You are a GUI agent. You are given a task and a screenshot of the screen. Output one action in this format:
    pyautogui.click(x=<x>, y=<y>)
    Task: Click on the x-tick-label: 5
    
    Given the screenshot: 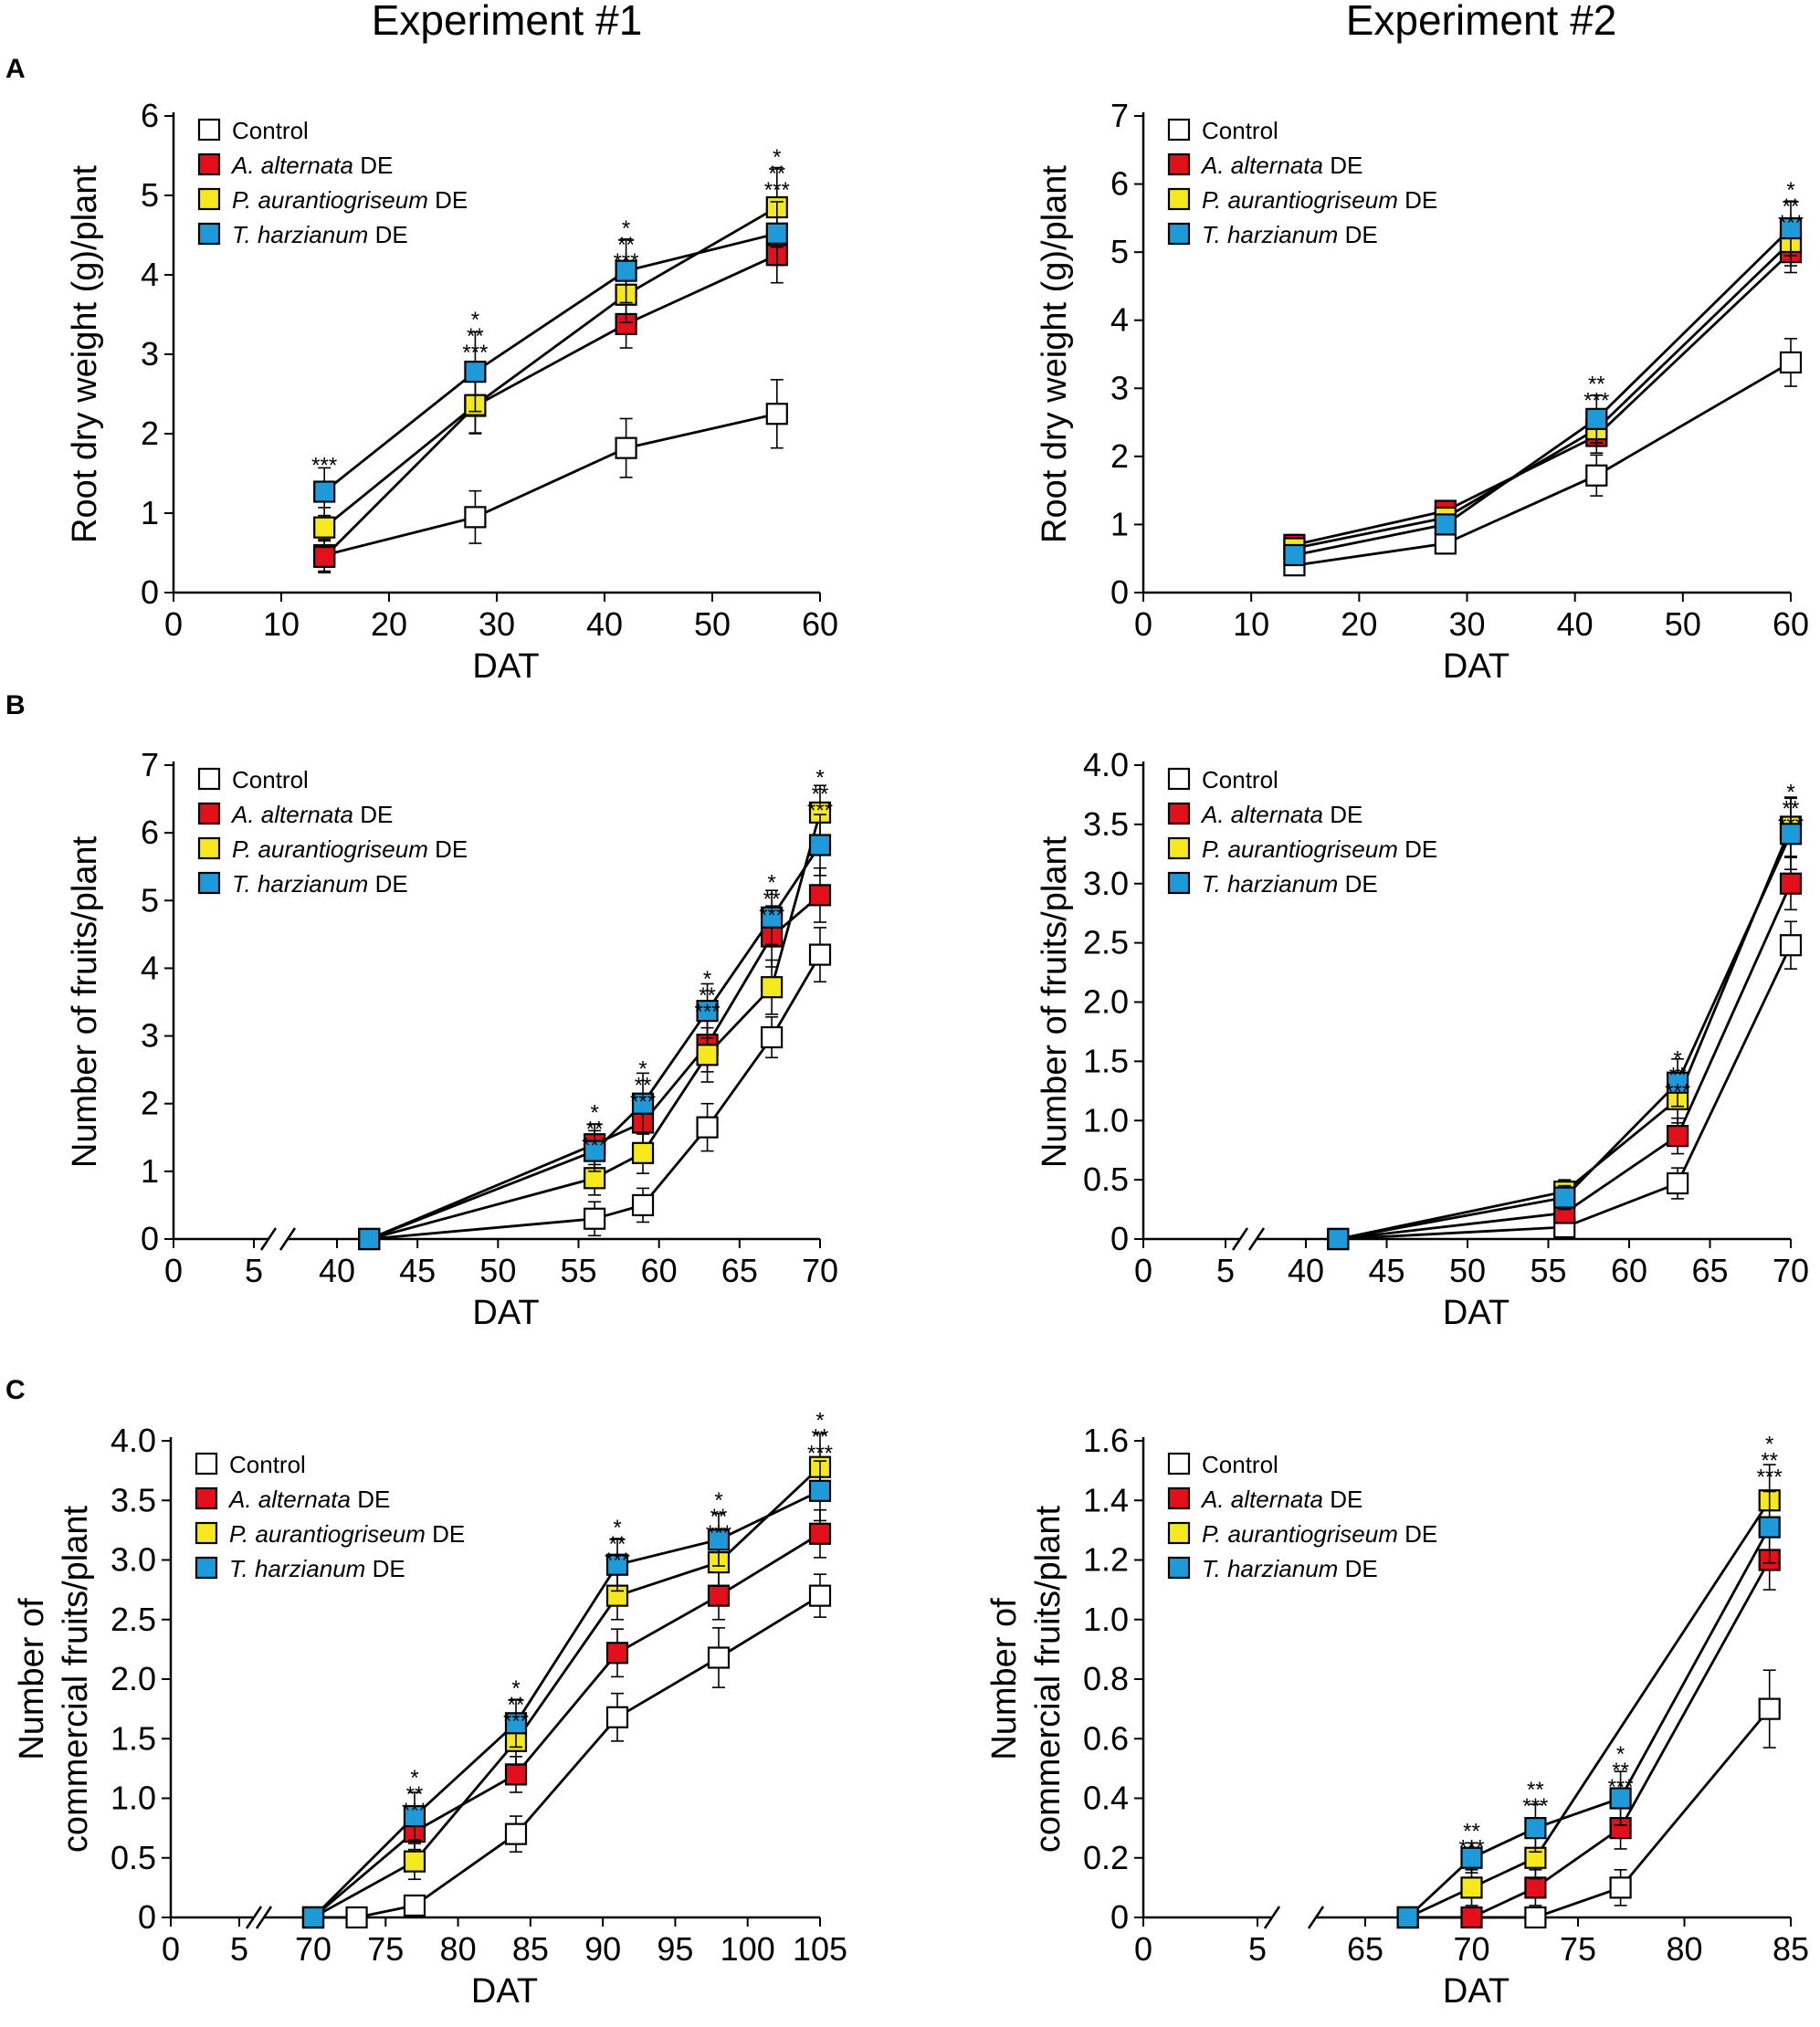 What is the action you would take?
    pyautogui.click(x=239, y=1949)
    